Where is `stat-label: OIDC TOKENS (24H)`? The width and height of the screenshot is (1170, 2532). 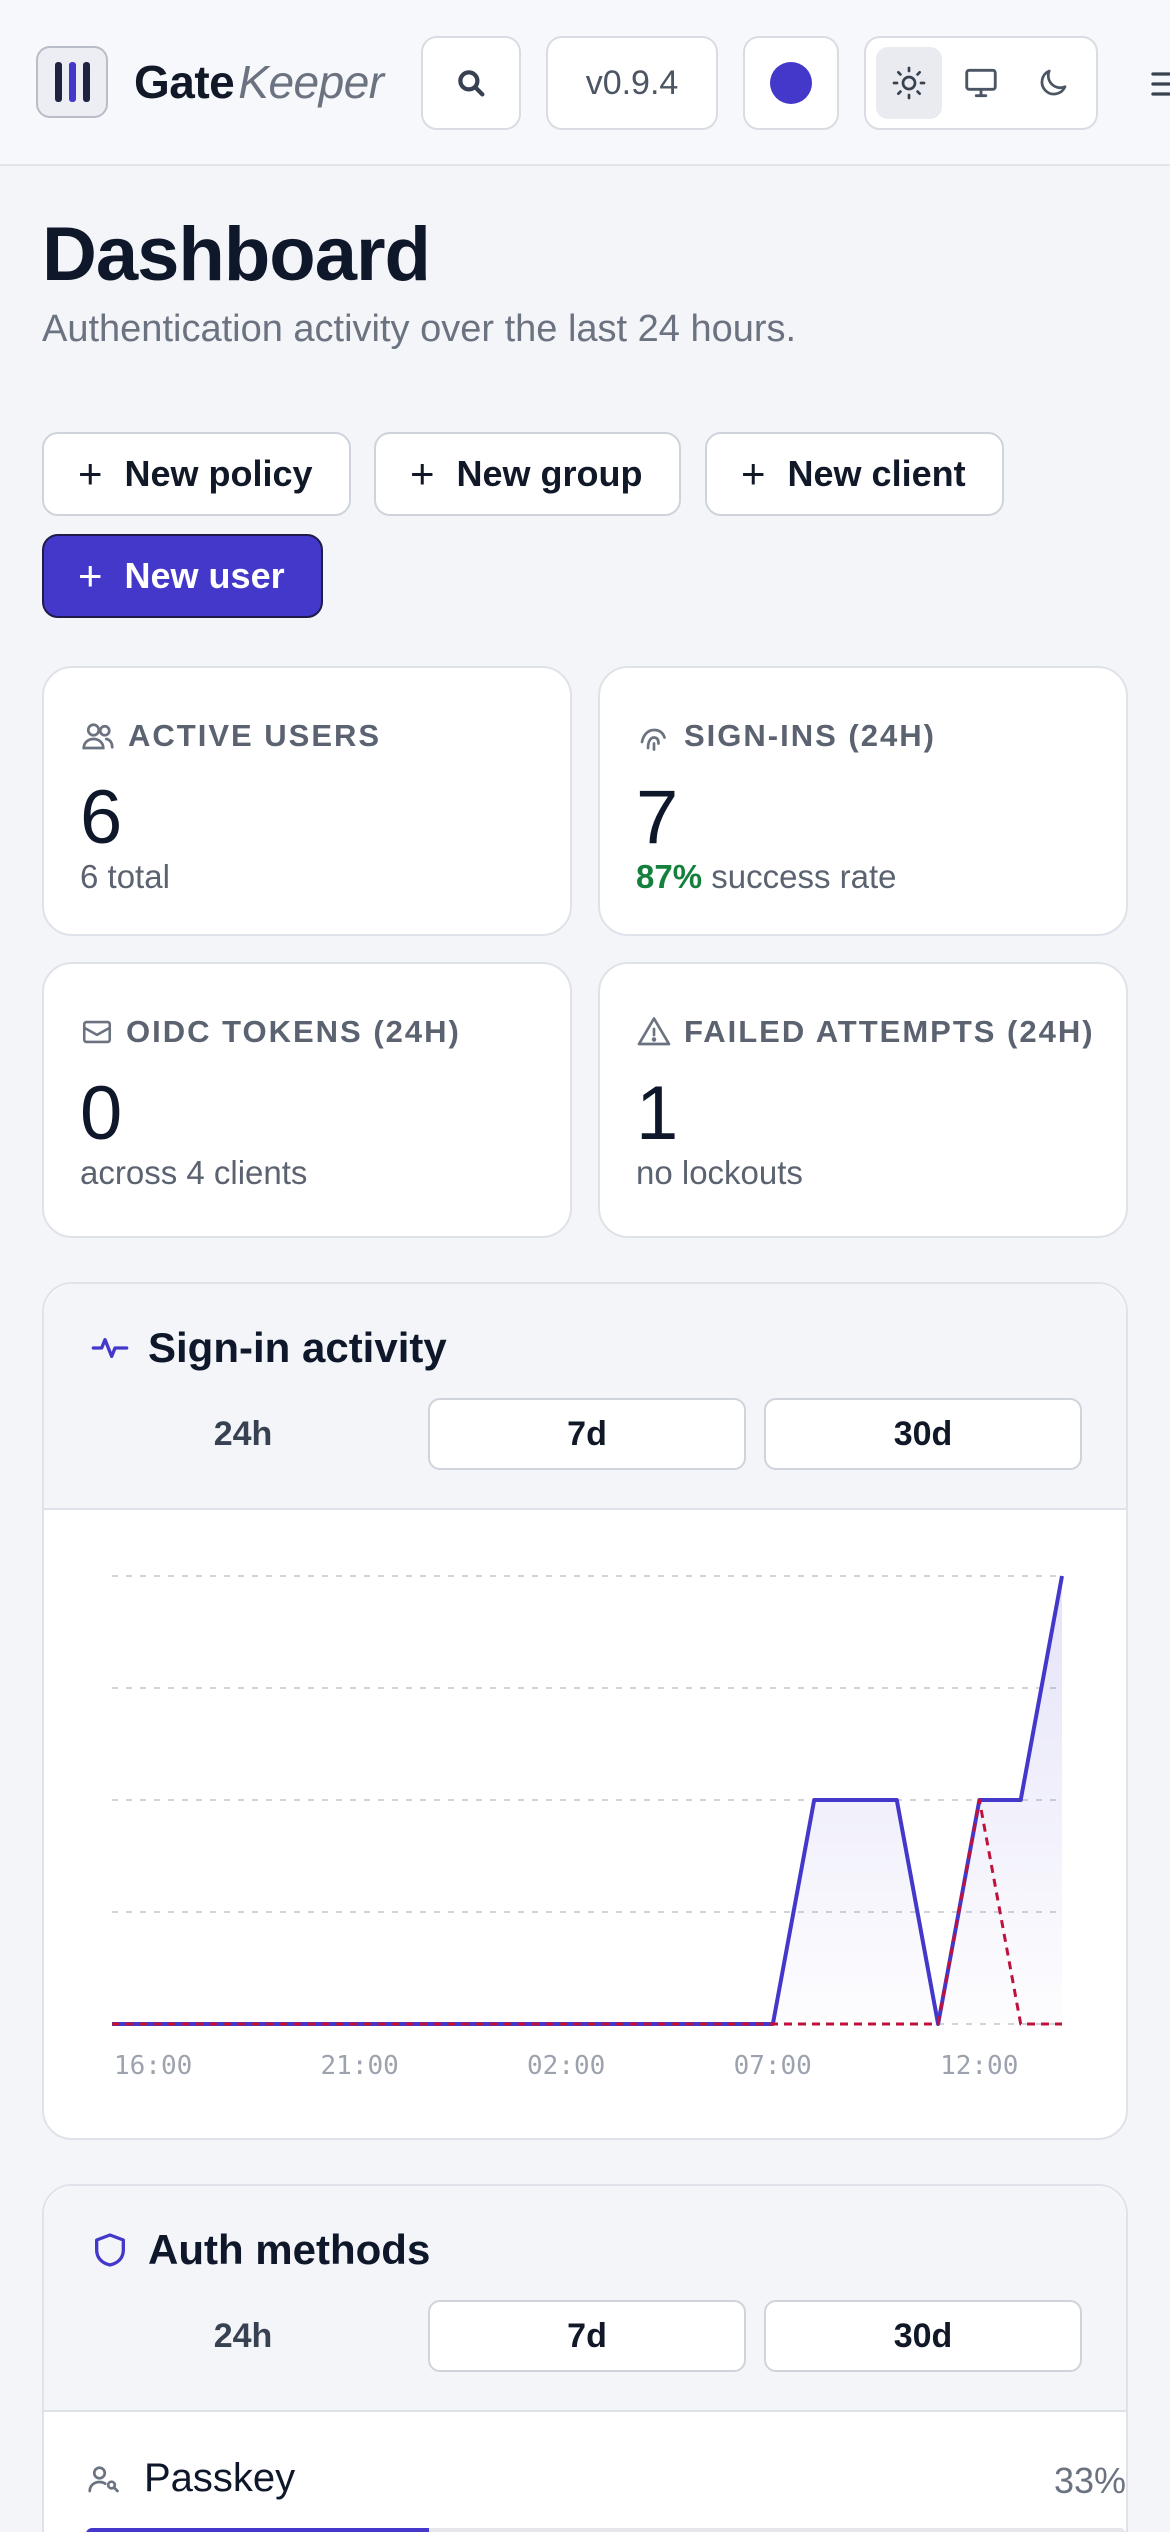
stat-label: OIDC TOKENS (24H) is located at coordinates (270, 1032).